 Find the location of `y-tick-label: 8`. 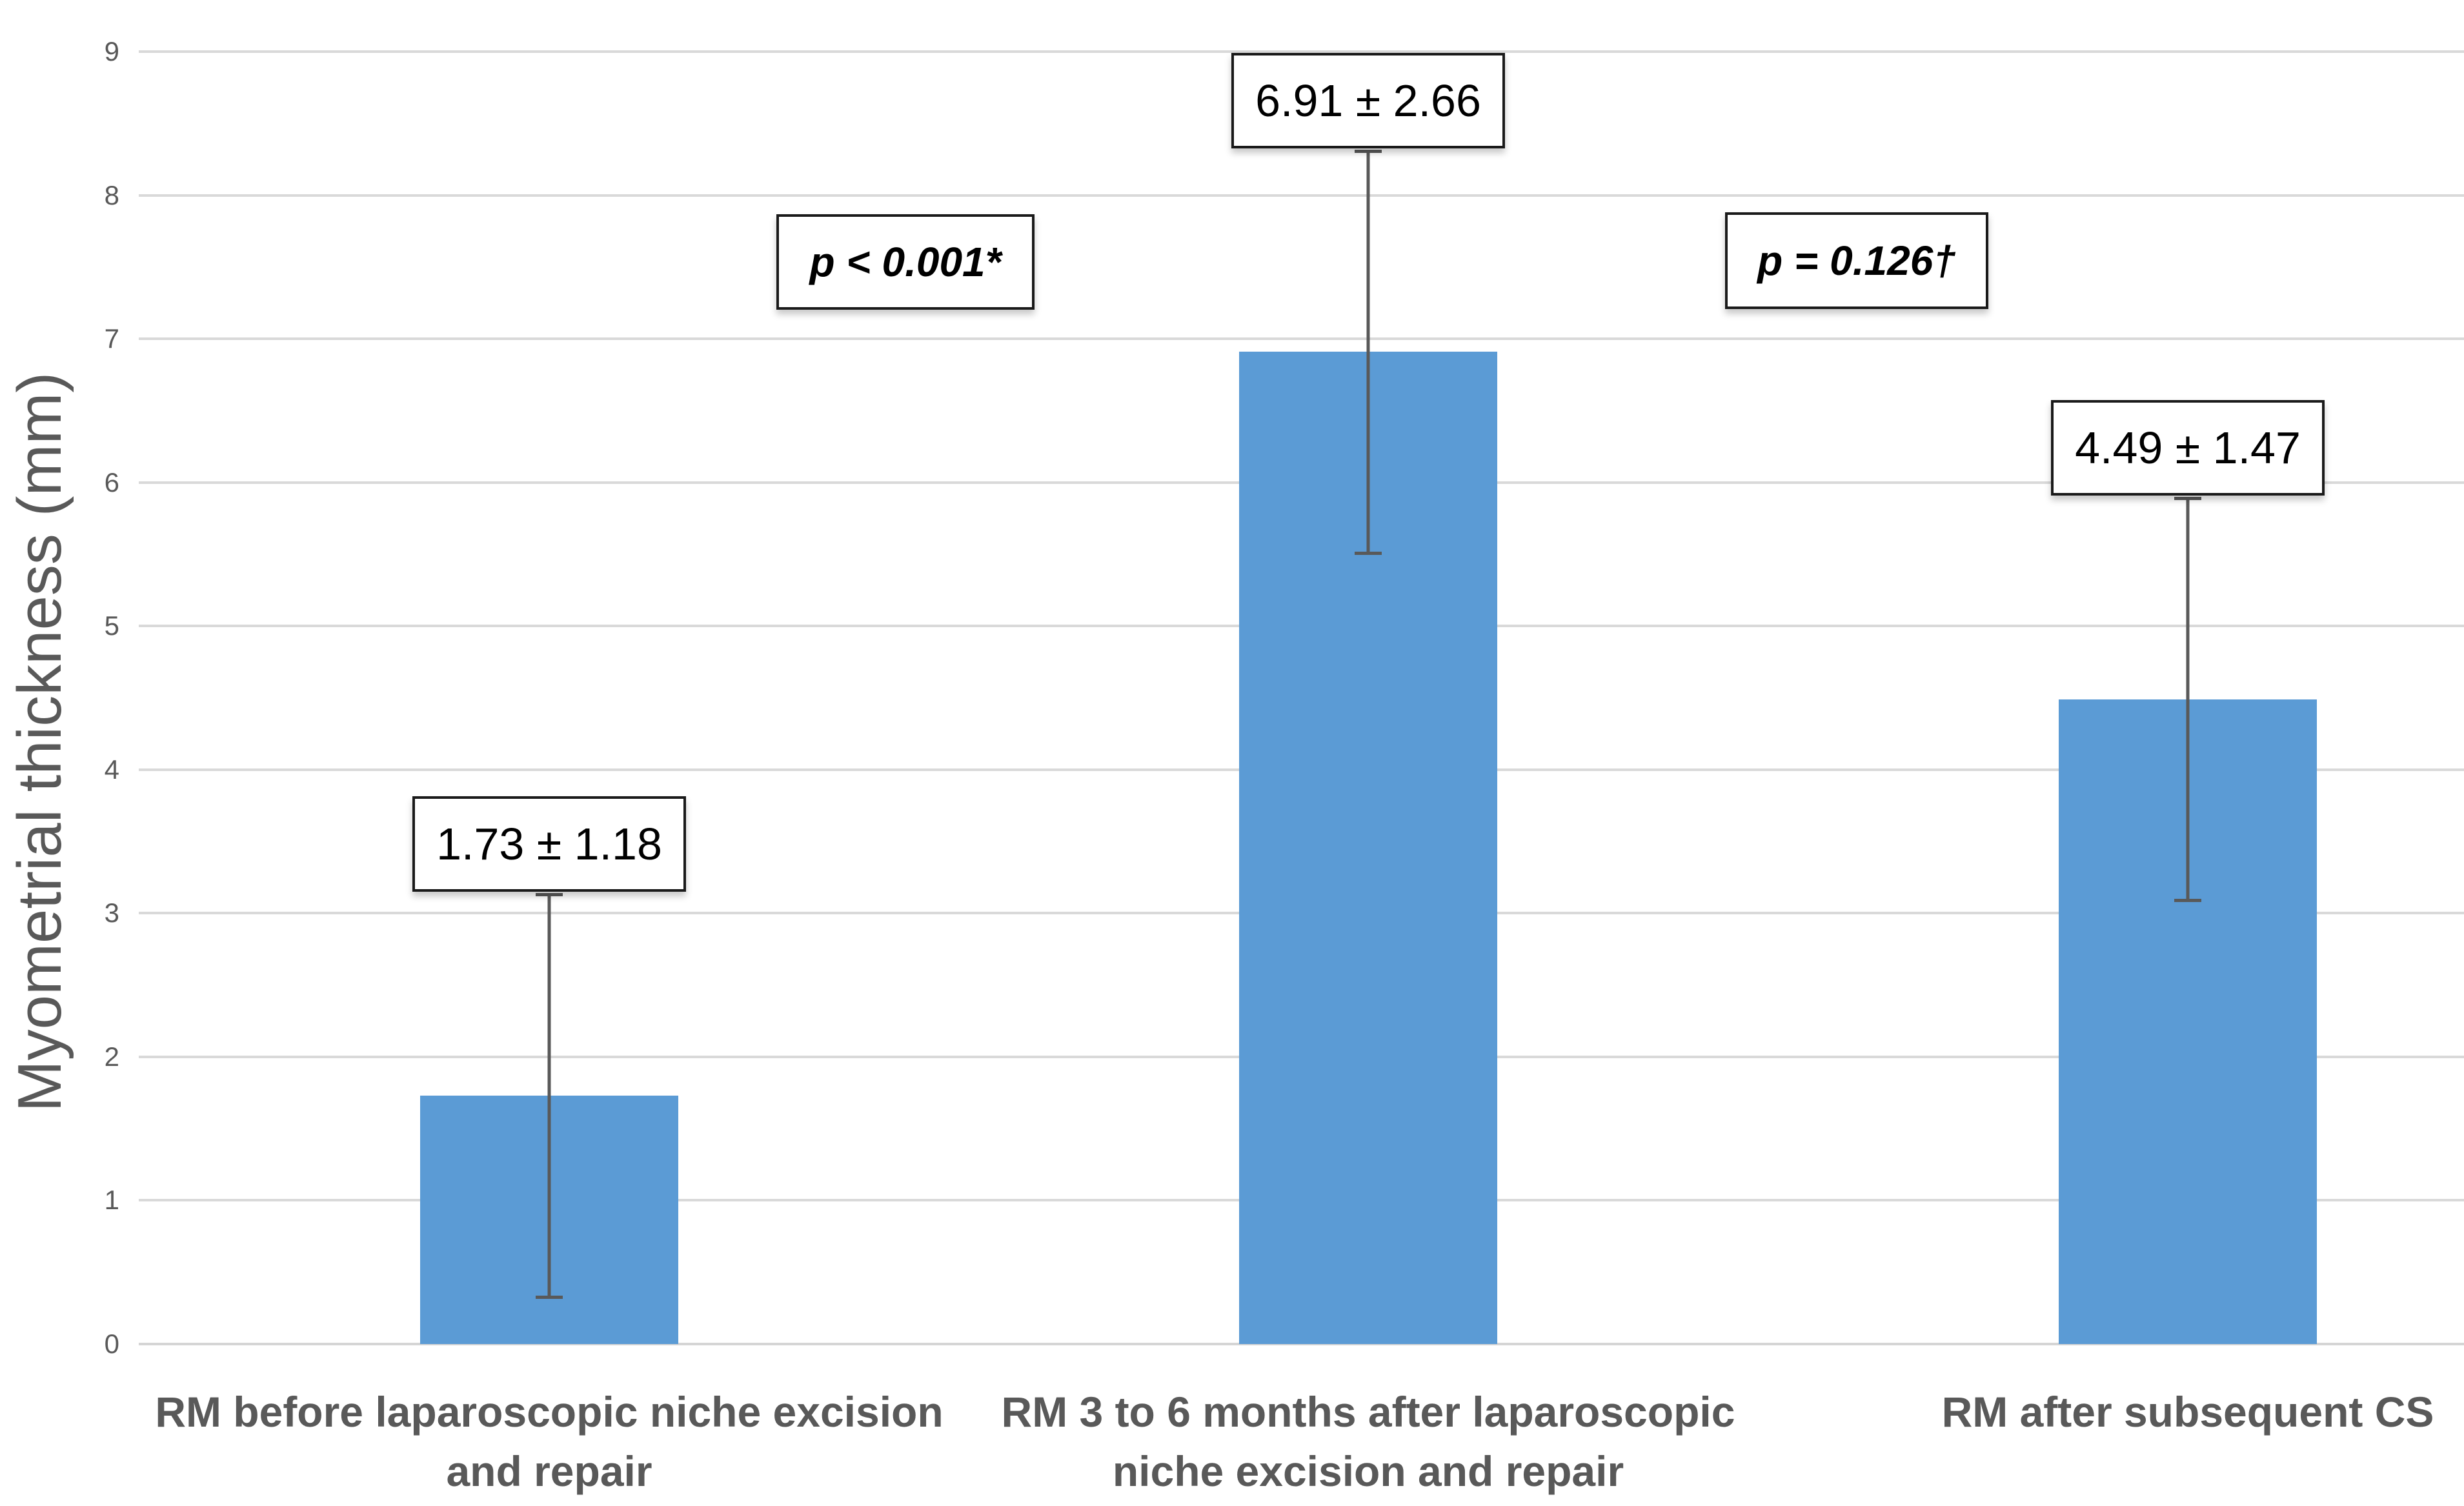

y-tick-label: 8 is located at coordinates (112, 195).